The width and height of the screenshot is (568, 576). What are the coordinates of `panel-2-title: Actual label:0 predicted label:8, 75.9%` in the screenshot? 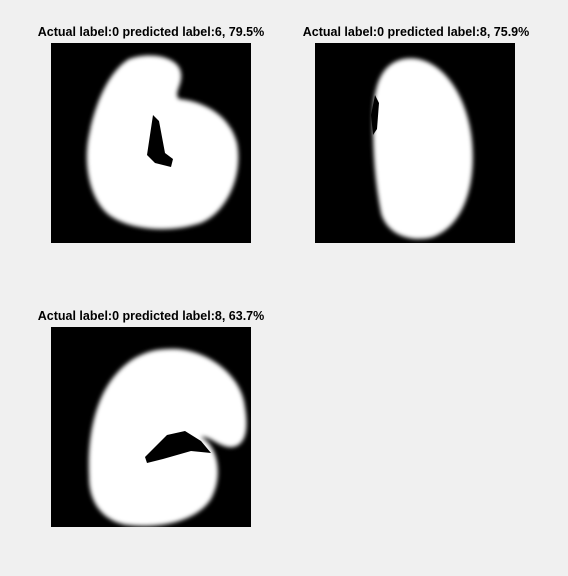 It's located at (416, 32).